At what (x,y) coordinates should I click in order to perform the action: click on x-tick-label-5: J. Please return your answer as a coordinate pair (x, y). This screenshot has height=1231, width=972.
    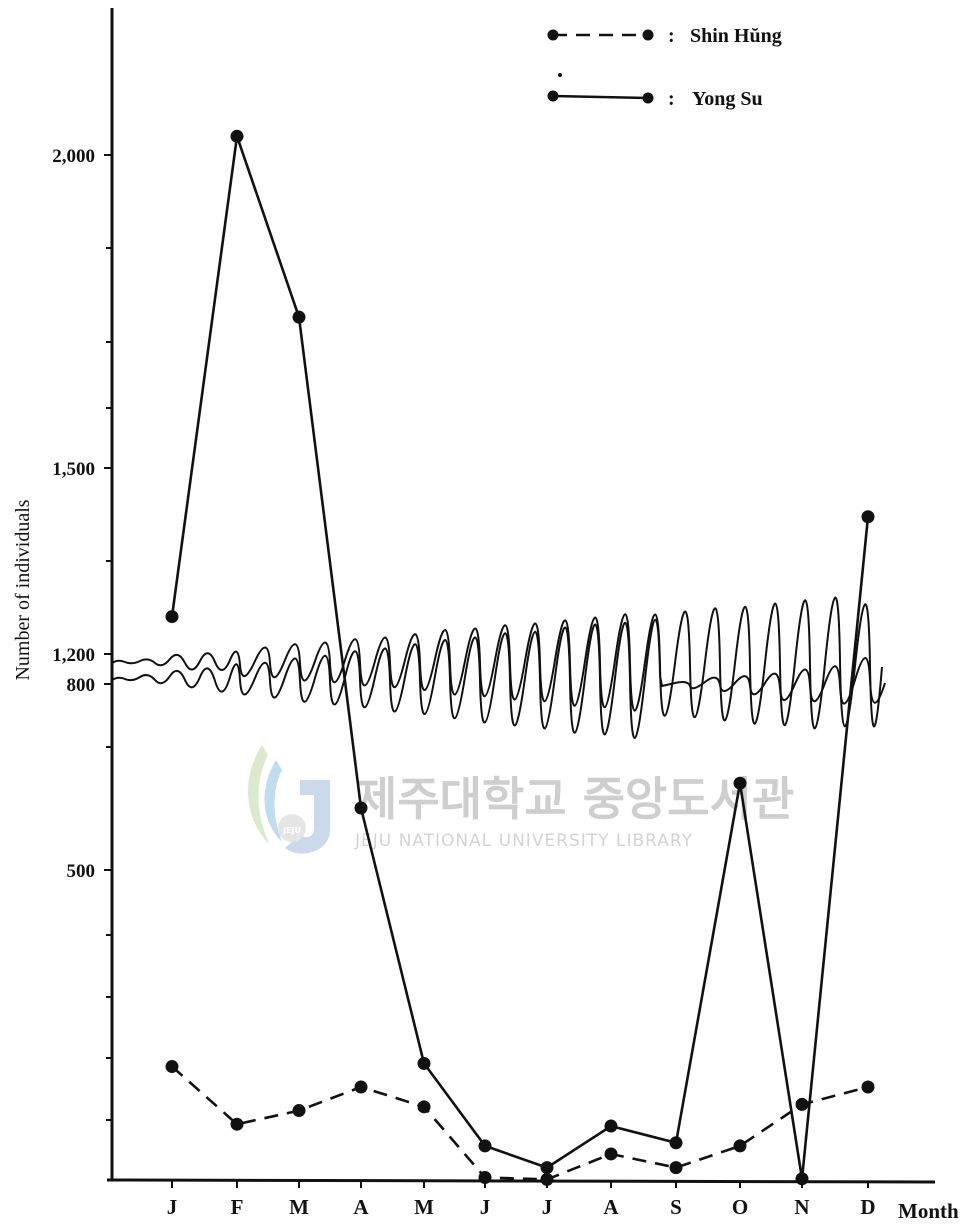
    Looking at the image, I should click on (485, 1207).